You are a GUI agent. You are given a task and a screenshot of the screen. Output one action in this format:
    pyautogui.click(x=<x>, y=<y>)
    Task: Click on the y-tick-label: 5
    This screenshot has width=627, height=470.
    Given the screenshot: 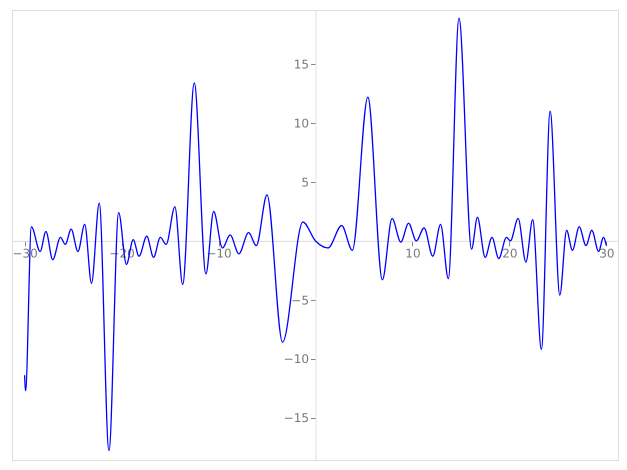 What is the action you would take?
    pyautogui.click(x=305, y=182)
    